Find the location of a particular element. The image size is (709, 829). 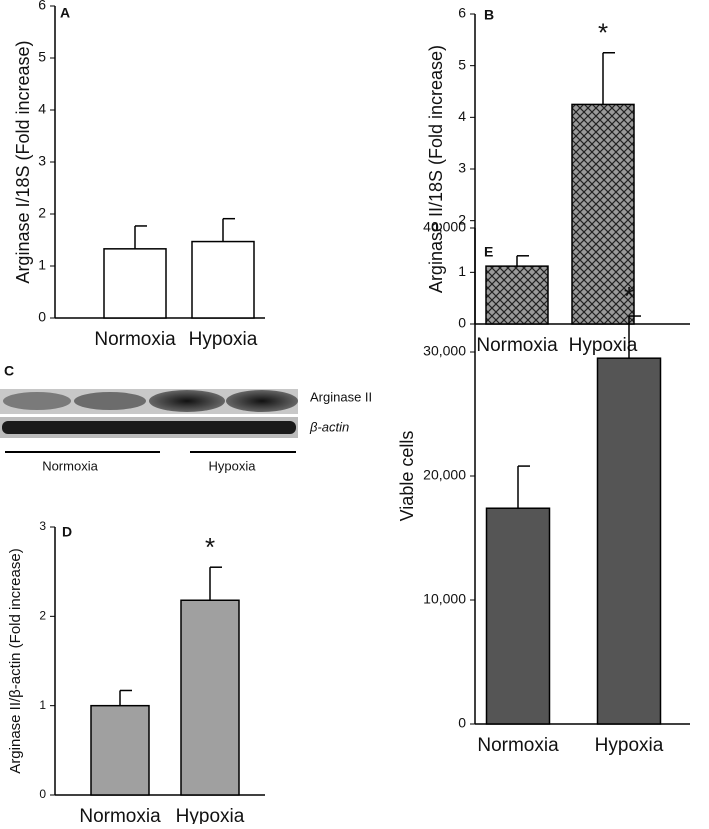

y-tick-label: 40,000 is located at coordinates (444, 227).